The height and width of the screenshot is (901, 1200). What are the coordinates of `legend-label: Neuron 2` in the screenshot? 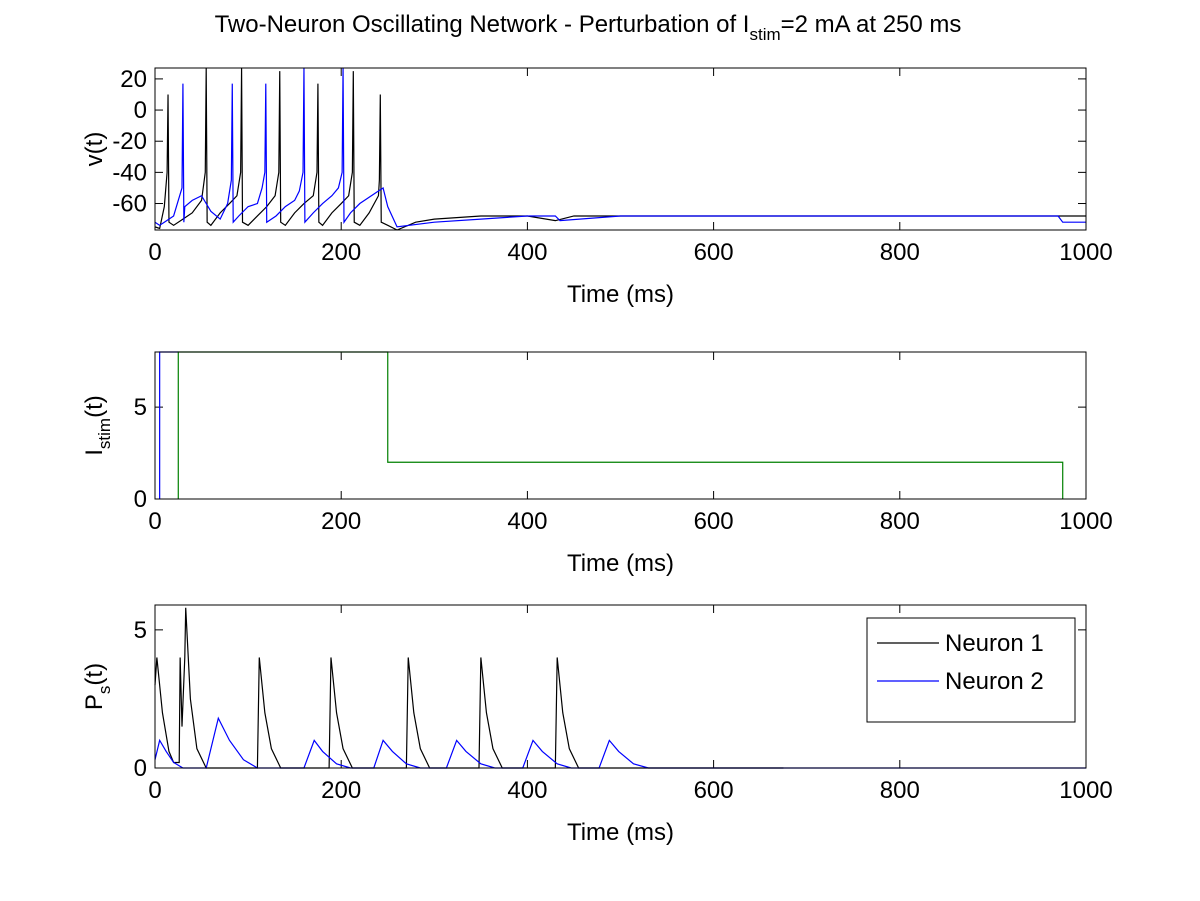 It's located at (994, 681).